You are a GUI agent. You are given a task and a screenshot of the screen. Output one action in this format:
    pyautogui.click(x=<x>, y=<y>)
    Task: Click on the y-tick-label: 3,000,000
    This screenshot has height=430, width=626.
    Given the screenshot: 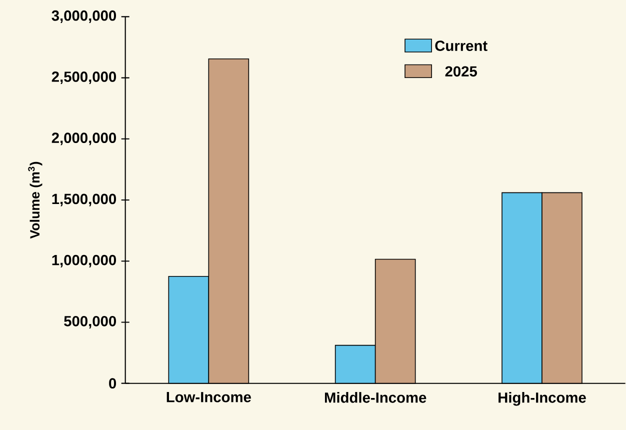 What is the action you would take?
    pyautogui.click(x=84, y=16)
    